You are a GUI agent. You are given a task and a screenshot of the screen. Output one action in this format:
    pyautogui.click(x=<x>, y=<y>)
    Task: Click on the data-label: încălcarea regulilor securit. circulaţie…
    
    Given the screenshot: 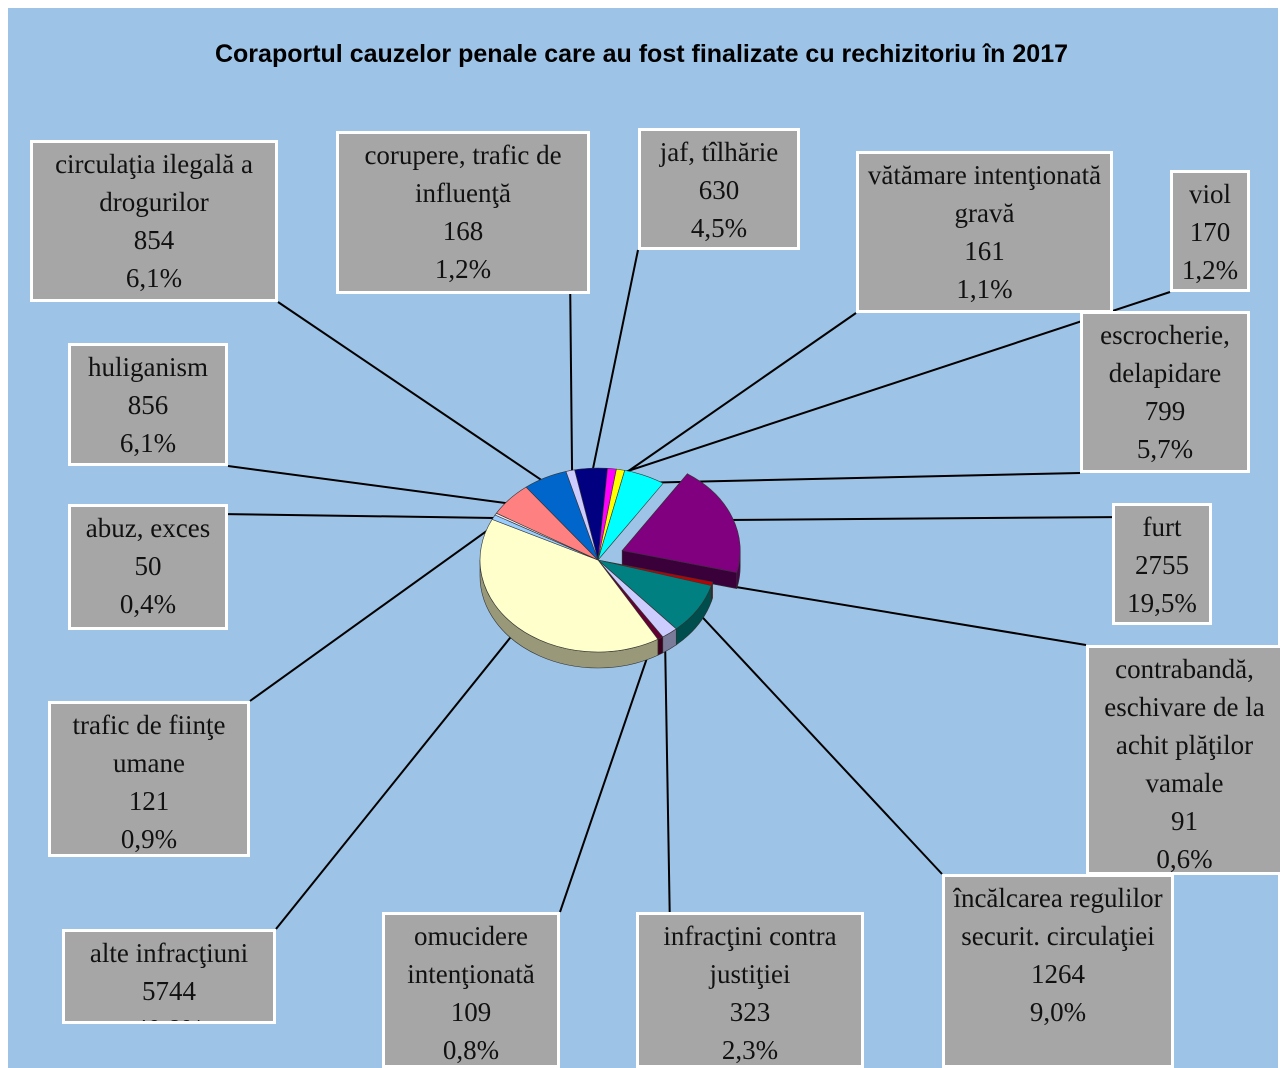 What is the action you would take?
    pyautogui.click(x=1058, y=971)
    